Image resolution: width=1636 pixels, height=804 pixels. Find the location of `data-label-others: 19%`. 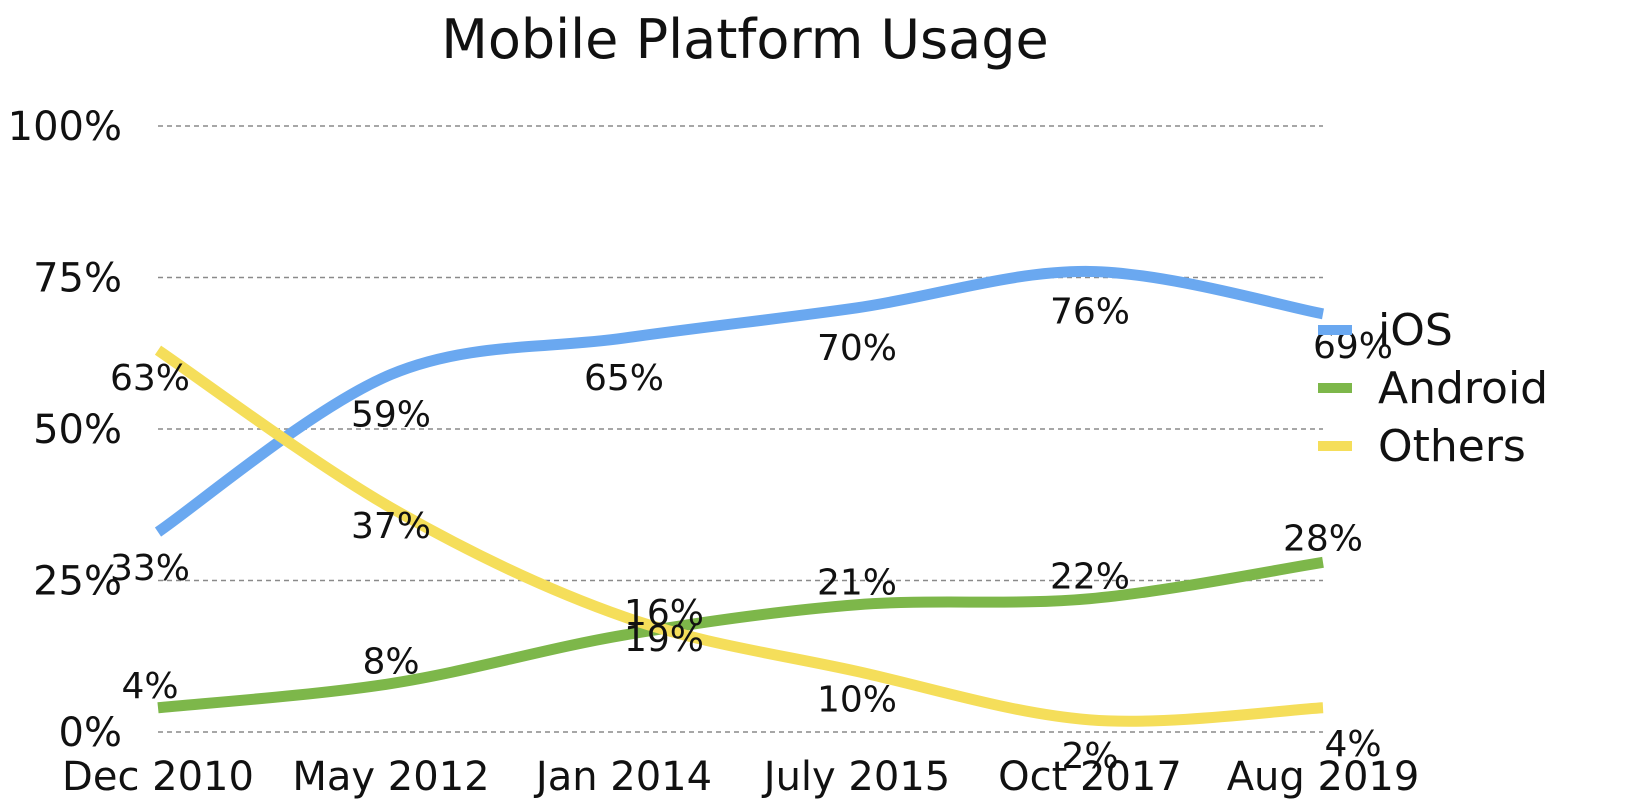

data-label-others: 19% is located at coordinates (664, 639).